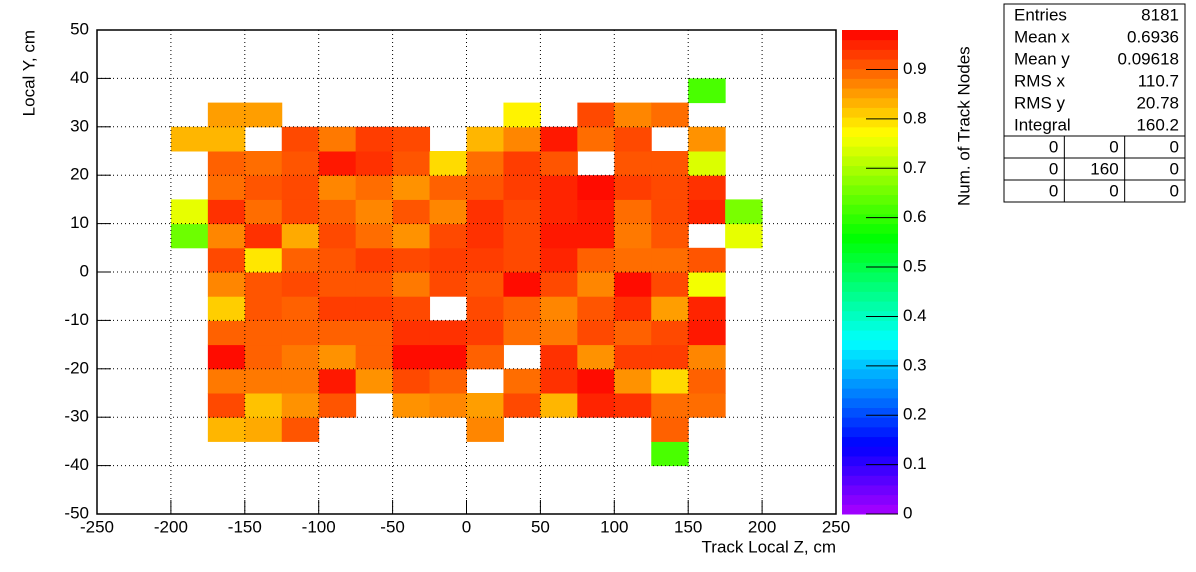 The height and width of the screenshot is (572, 1196). Describe the element at coordinates (76, 319) in the screenshot. I see `y-tick-label: -10` at that location.